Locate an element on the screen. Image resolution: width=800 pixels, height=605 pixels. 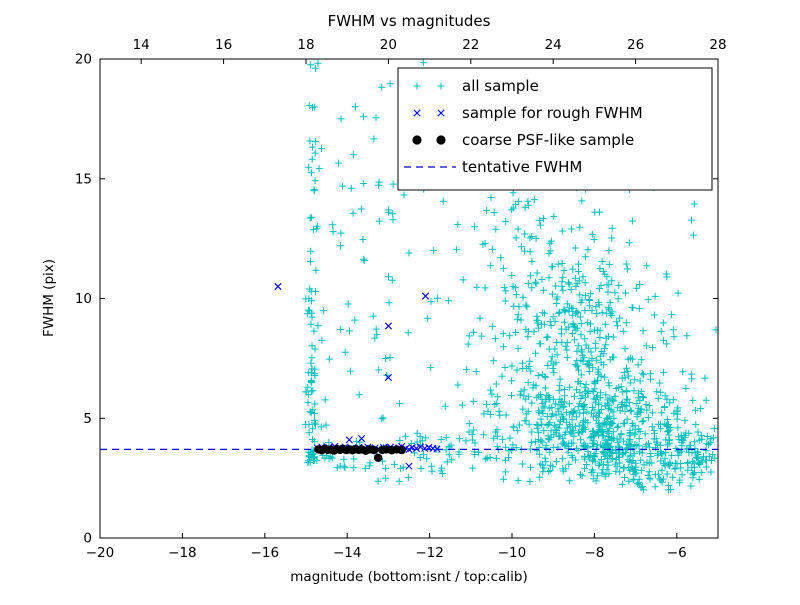
legend-label-rough-fwhm: sample for rough FWHM is located at coordinates (552, 113).